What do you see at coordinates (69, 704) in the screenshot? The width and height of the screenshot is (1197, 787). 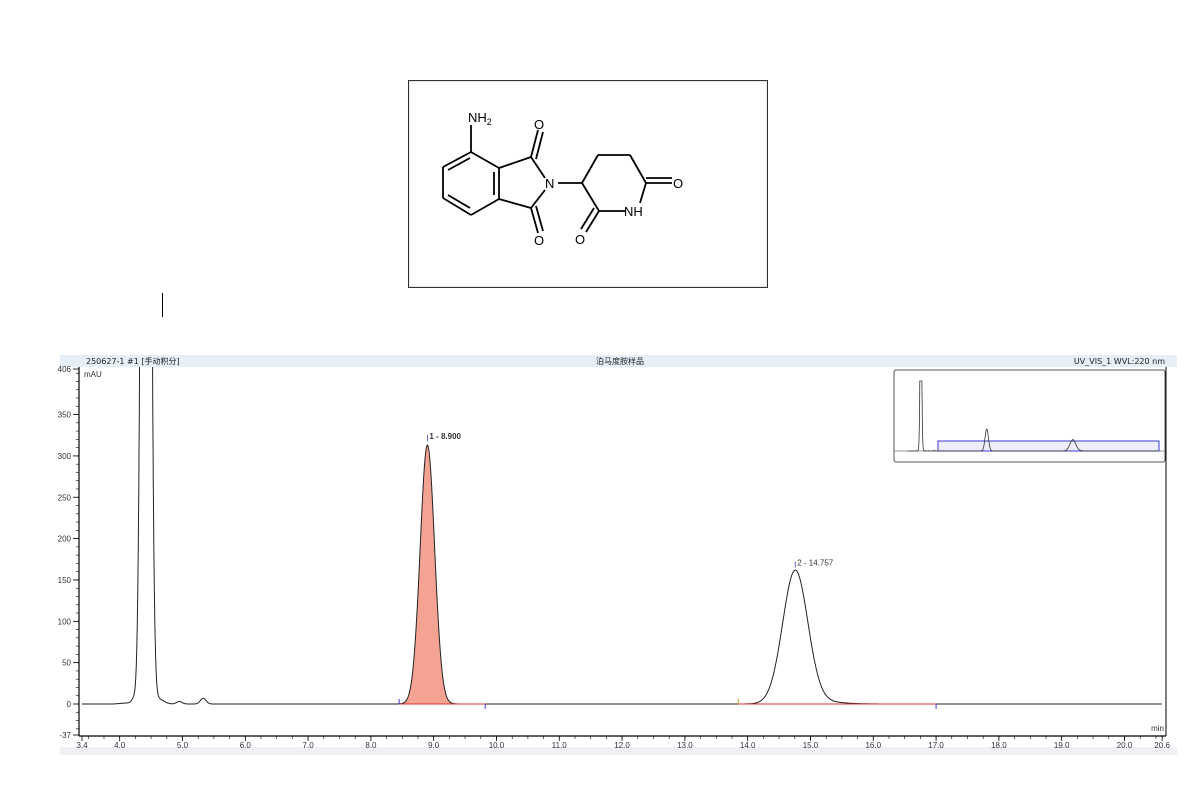 I see `y-tick-label: 0` at bounding box center [69, 704].